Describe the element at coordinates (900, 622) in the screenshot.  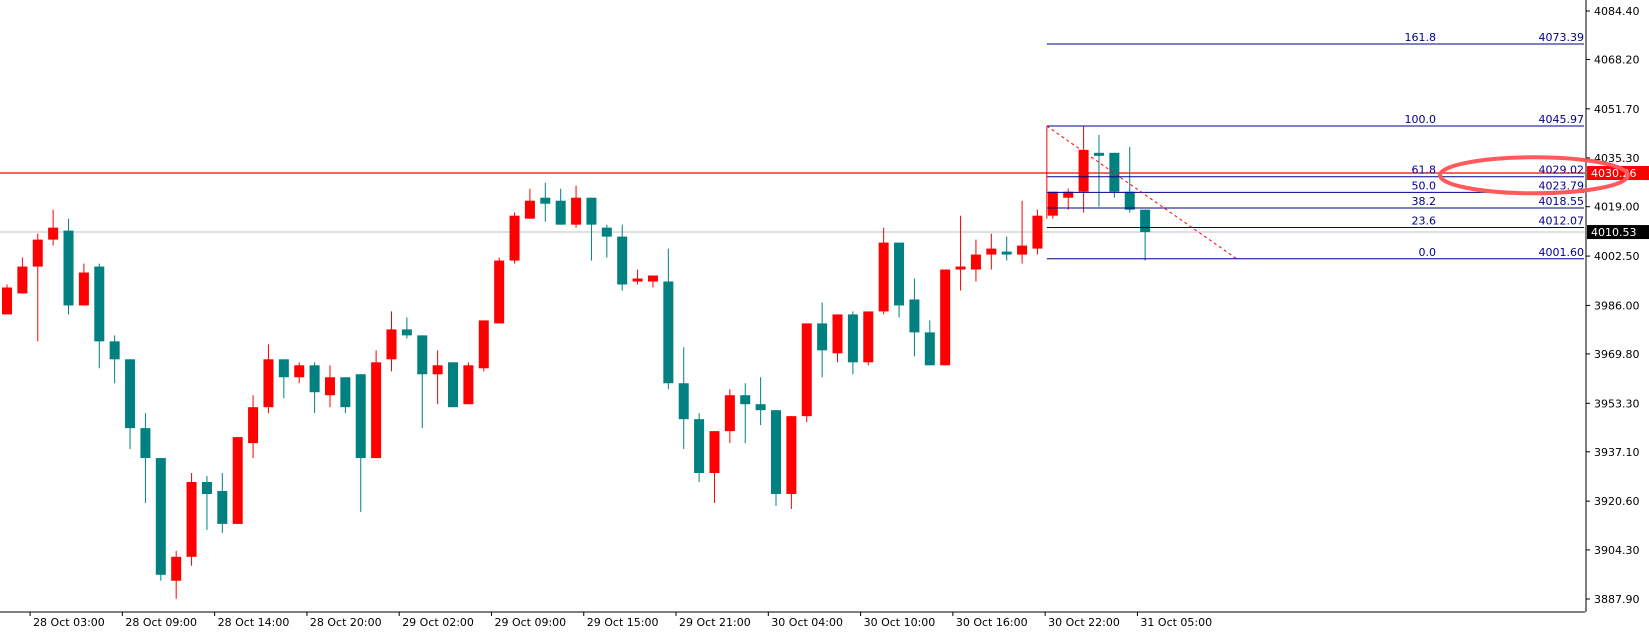
I see `time-tick-label: 30 Oct 10:00` at that location.